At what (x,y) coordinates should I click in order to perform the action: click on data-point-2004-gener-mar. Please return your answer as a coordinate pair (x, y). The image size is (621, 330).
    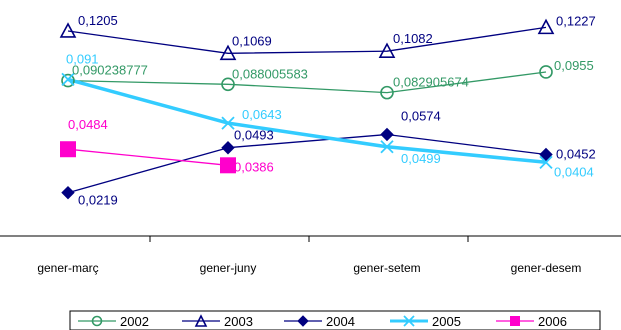
    Looking at the image, I should click on (68, 192).